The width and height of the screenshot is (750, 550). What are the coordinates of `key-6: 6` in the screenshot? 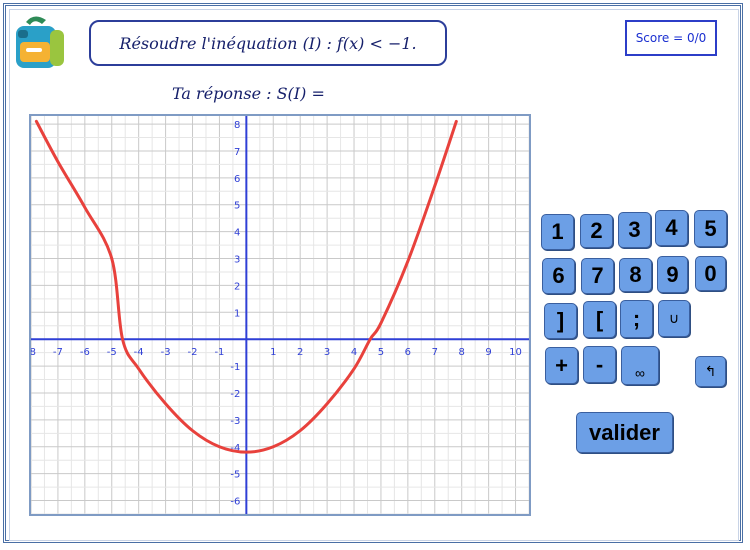 It's located at (558, 276).